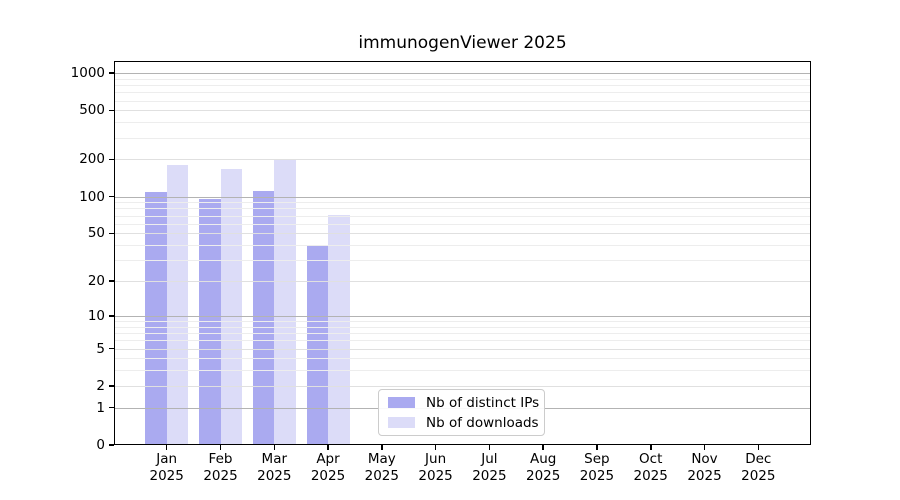  What do you see at coordinates (220, 459) in the screenshot?
I see `x-label-month: Feb` at bounding box center [220, 459].